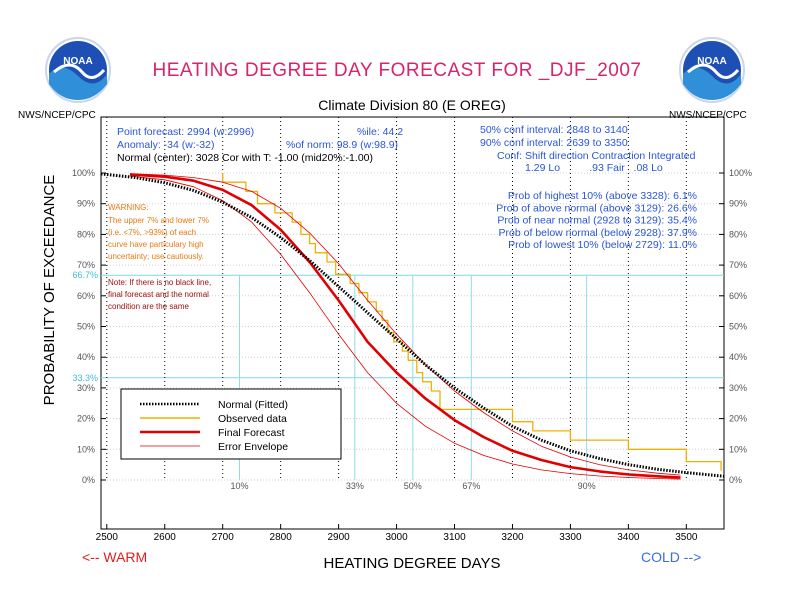 The width and height of the screenshot is (792, 612). What do you see at coordinates (253, 447) in the screenshot?
I see `legend-label: Error Envelope` at bounding box center [253, 447].